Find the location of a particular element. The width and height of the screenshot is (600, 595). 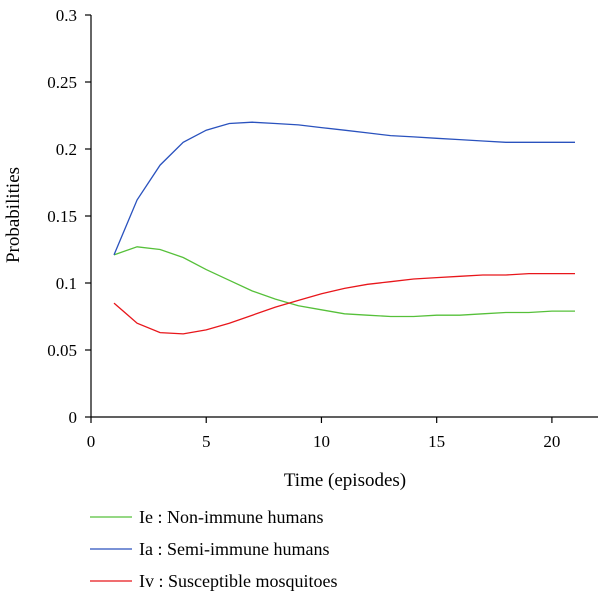

y-tick-label: 0 is located at coordinates (73, 417).